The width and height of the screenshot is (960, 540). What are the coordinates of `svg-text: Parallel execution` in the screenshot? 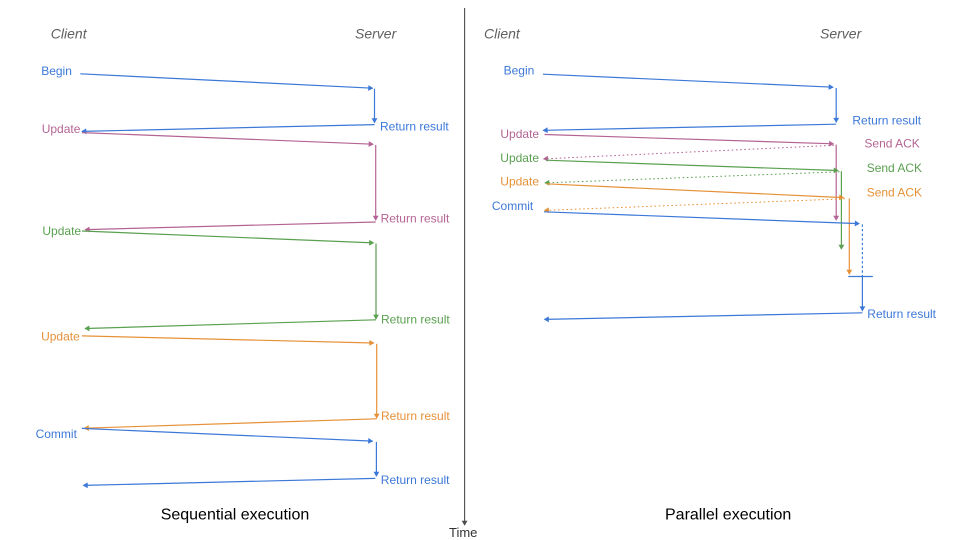 It's located at (728, 515).